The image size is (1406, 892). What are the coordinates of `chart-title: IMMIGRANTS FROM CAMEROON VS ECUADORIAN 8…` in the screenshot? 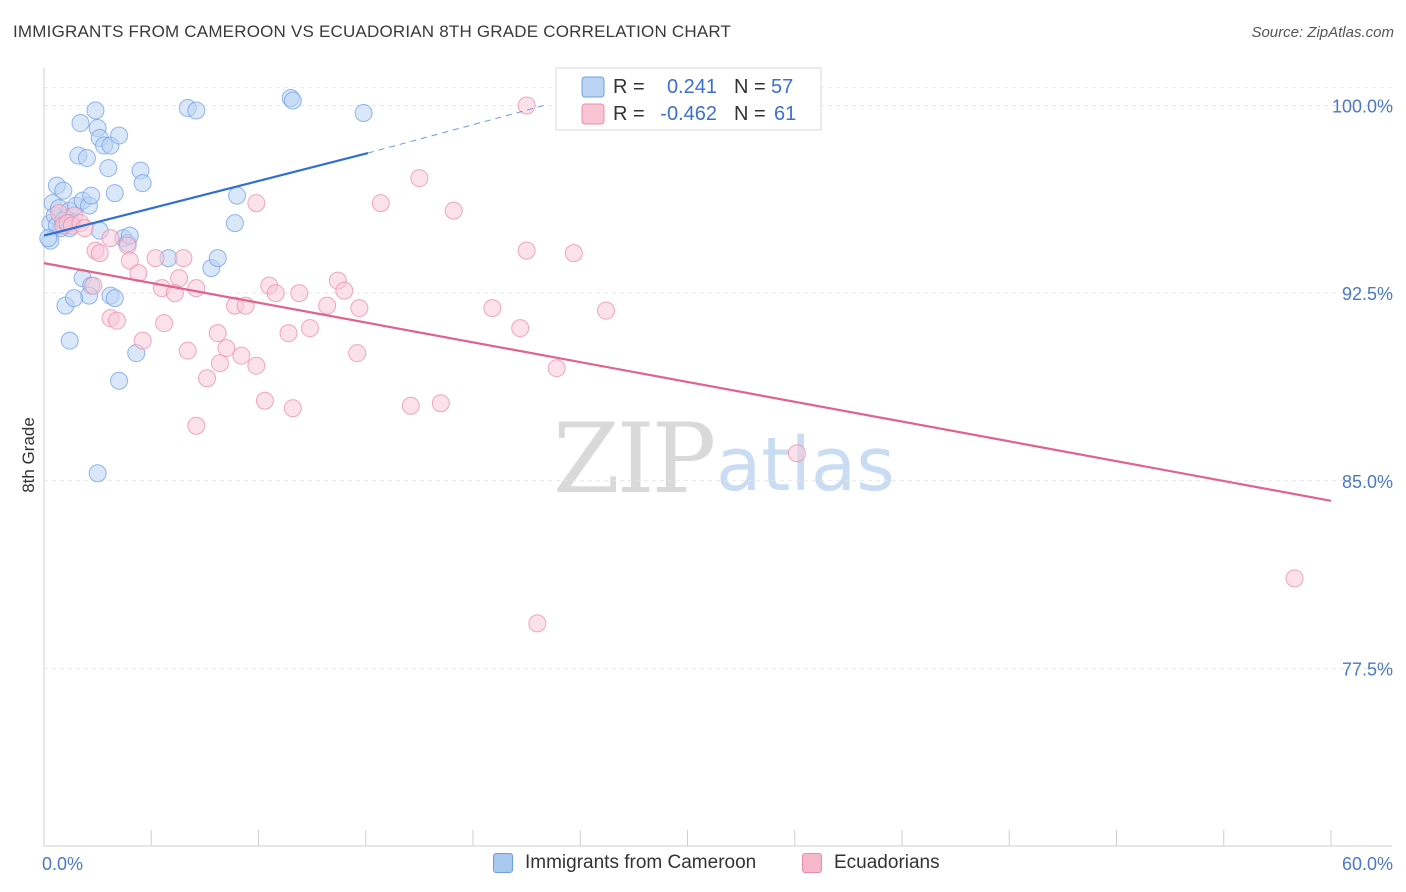 It's located at (372, 31).